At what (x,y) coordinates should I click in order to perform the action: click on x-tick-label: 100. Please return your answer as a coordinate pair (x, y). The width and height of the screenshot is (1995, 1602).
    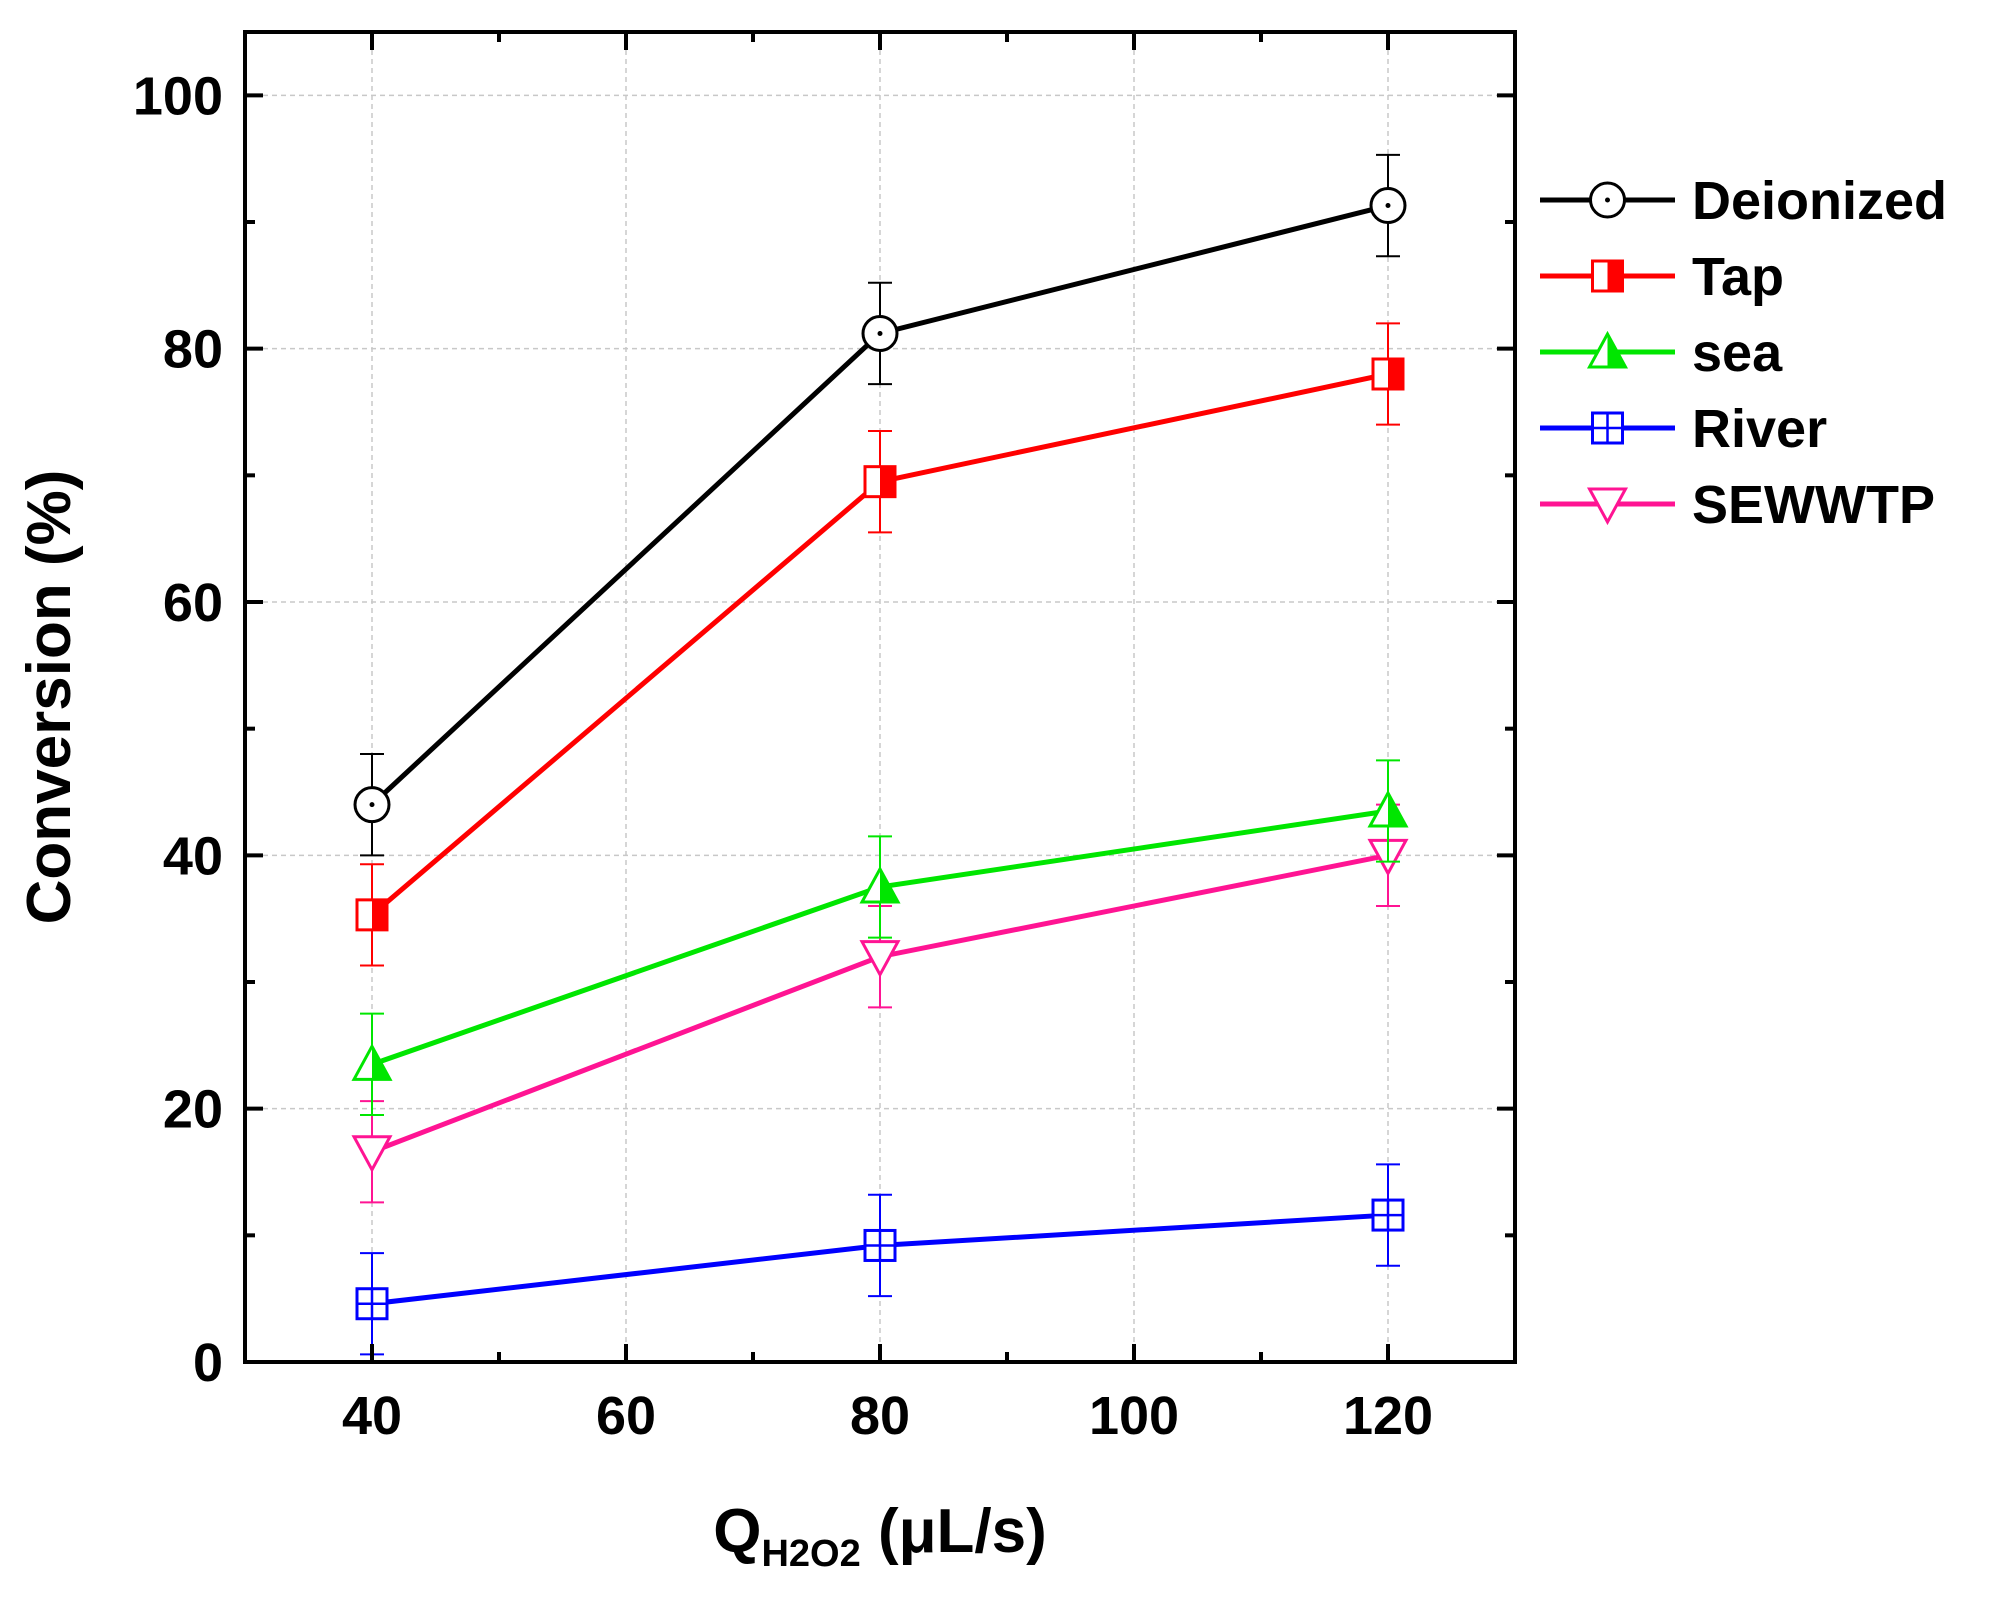
    Looking at the image, I should click on (1134, 1416).